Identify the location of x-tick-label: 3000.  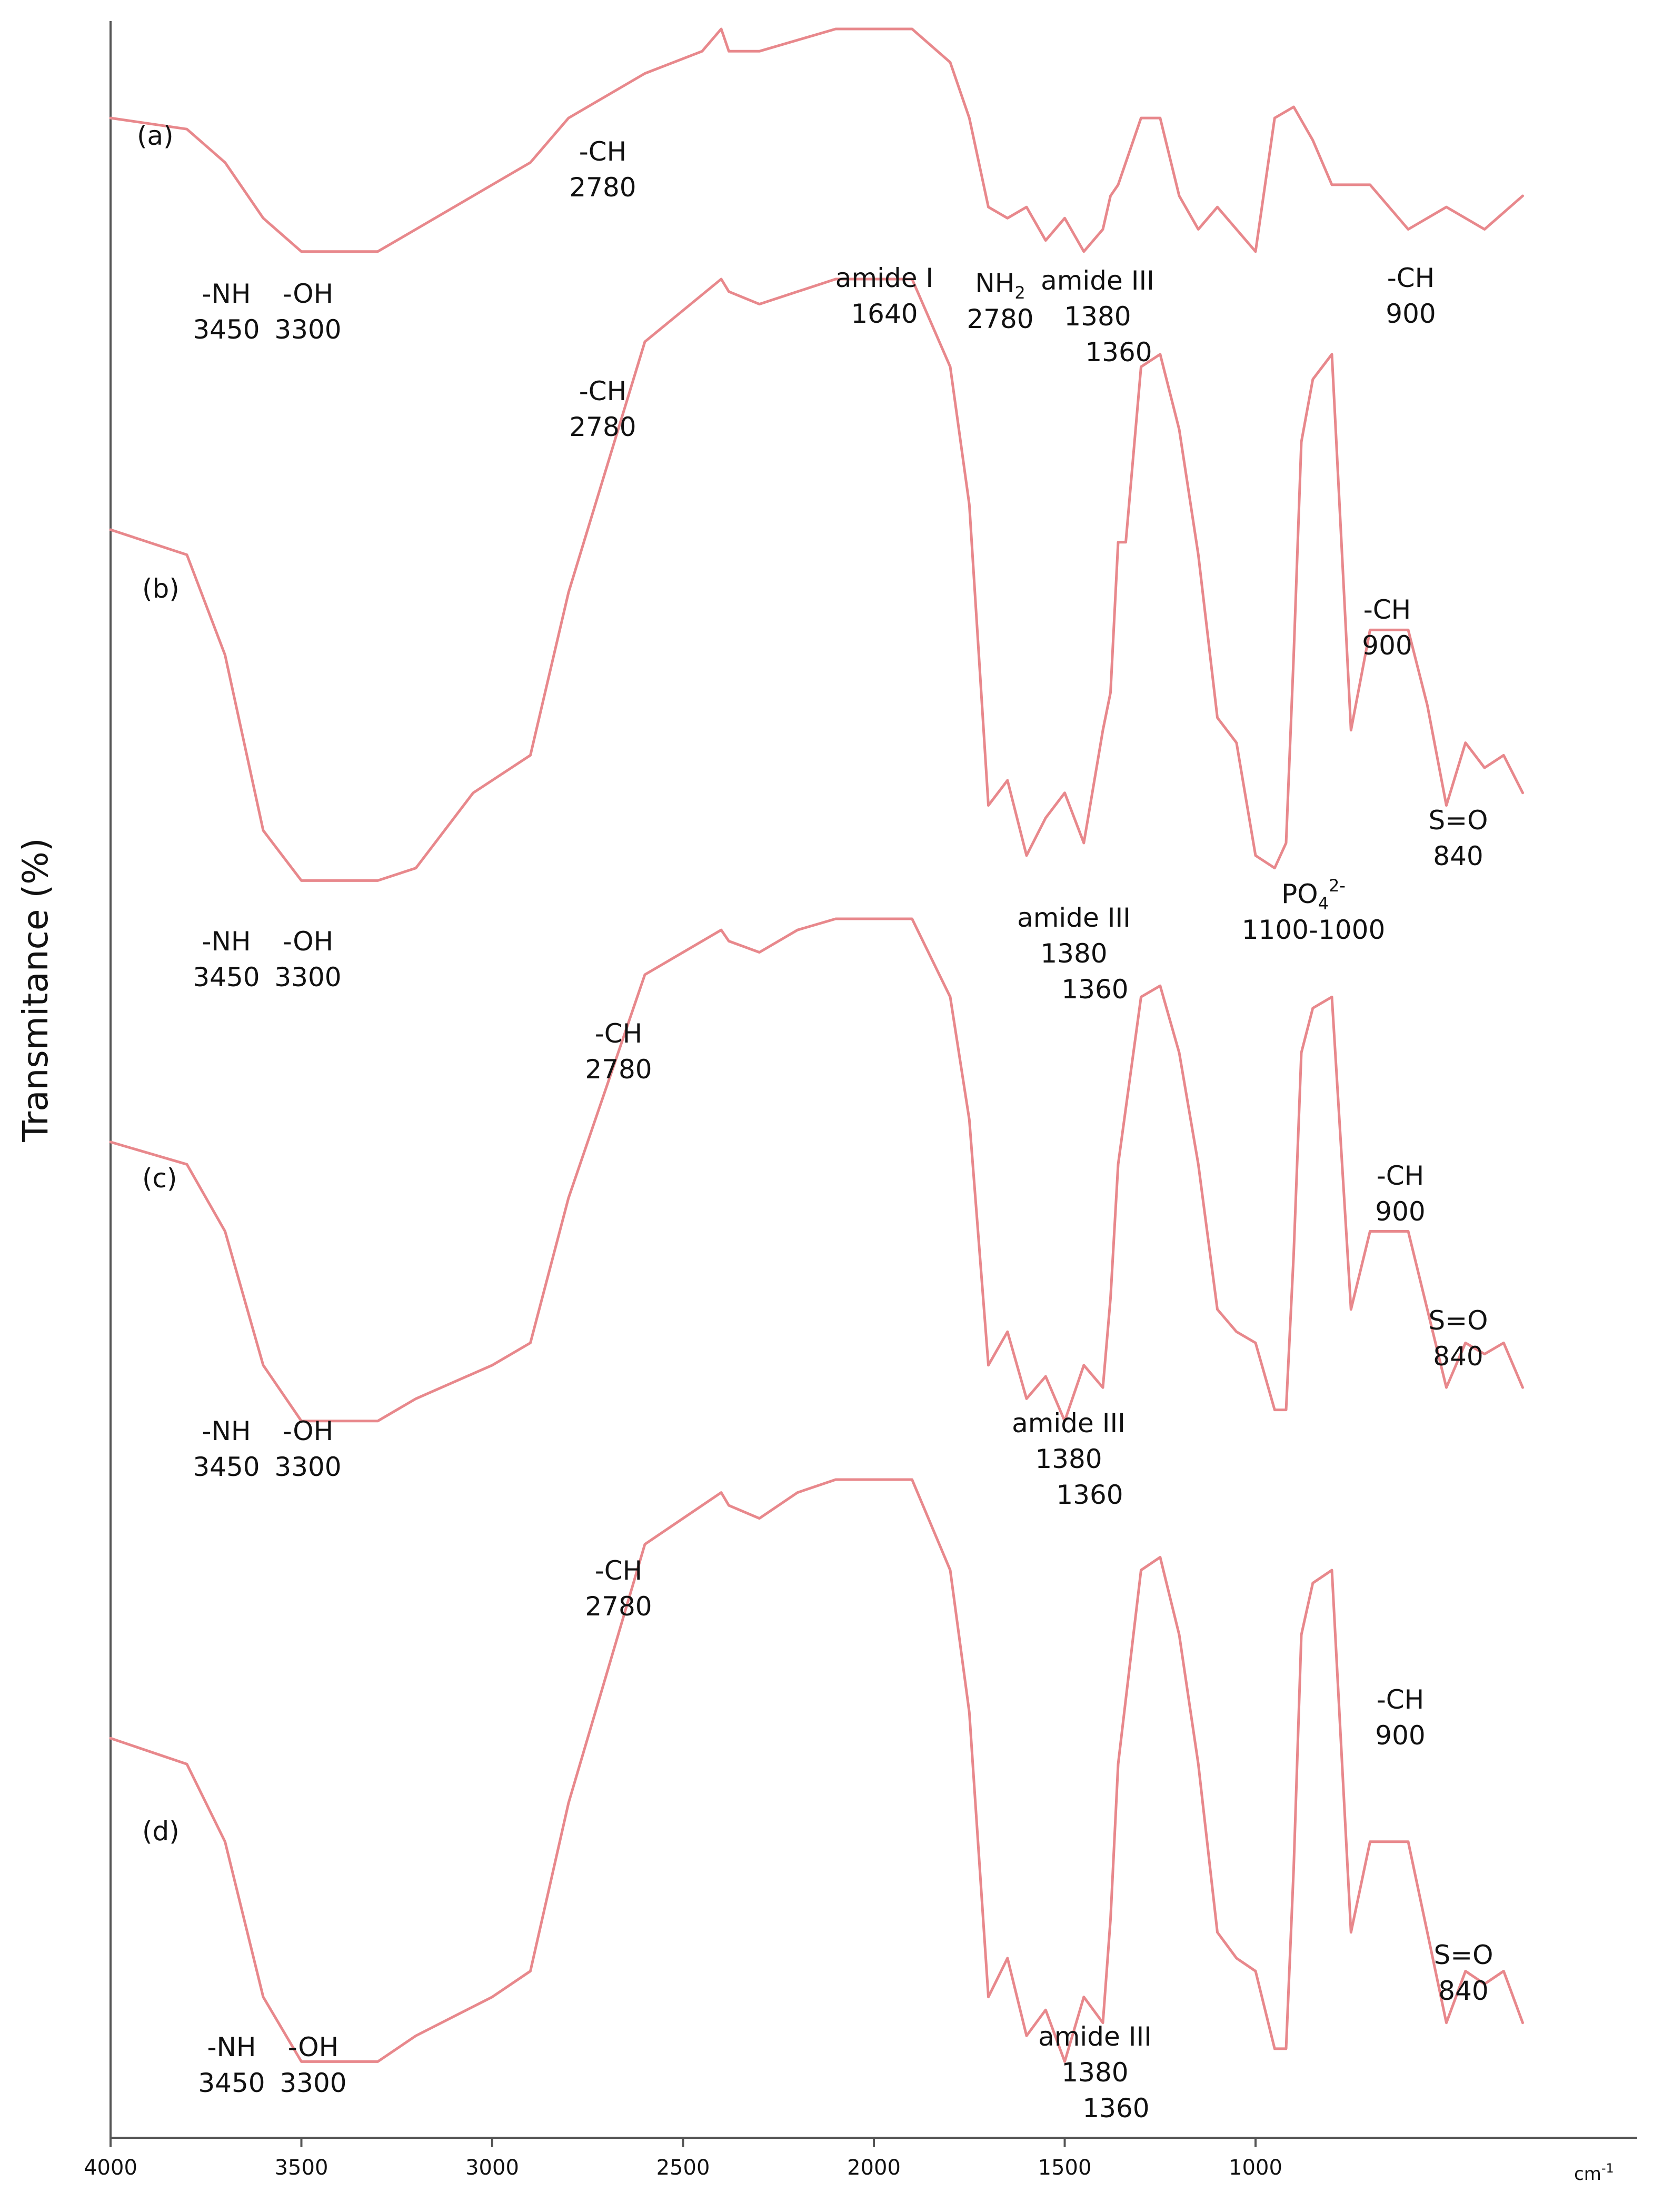
(492, 2168).